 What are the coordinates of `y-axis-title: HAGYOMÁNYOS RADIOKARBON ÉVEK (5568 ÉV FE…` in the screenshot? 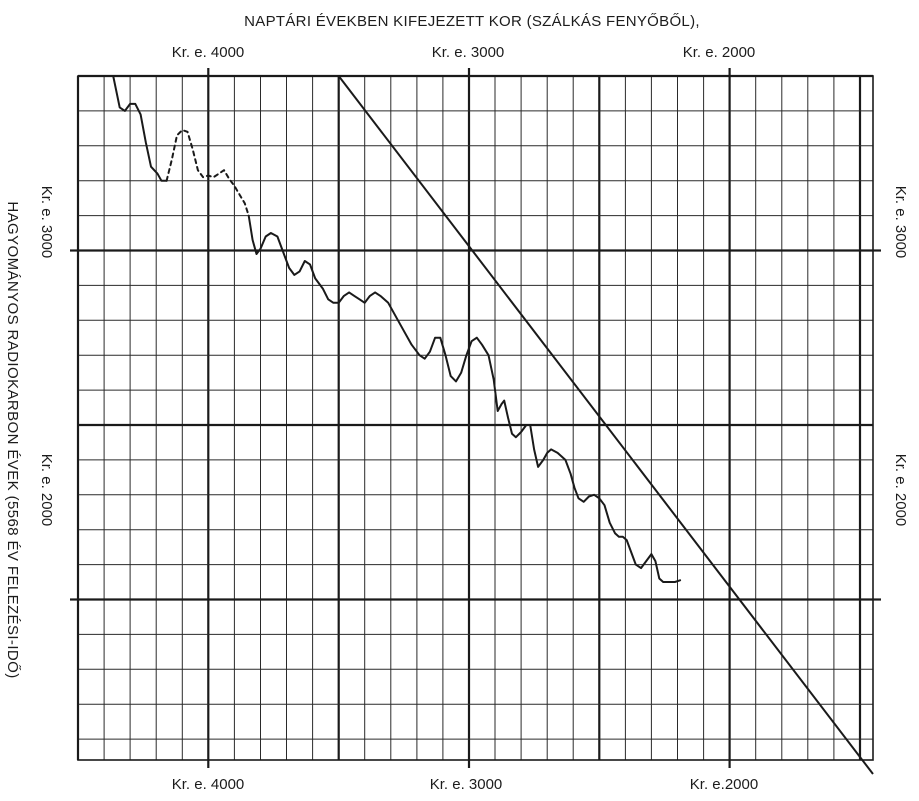 It's located at (12, 439).